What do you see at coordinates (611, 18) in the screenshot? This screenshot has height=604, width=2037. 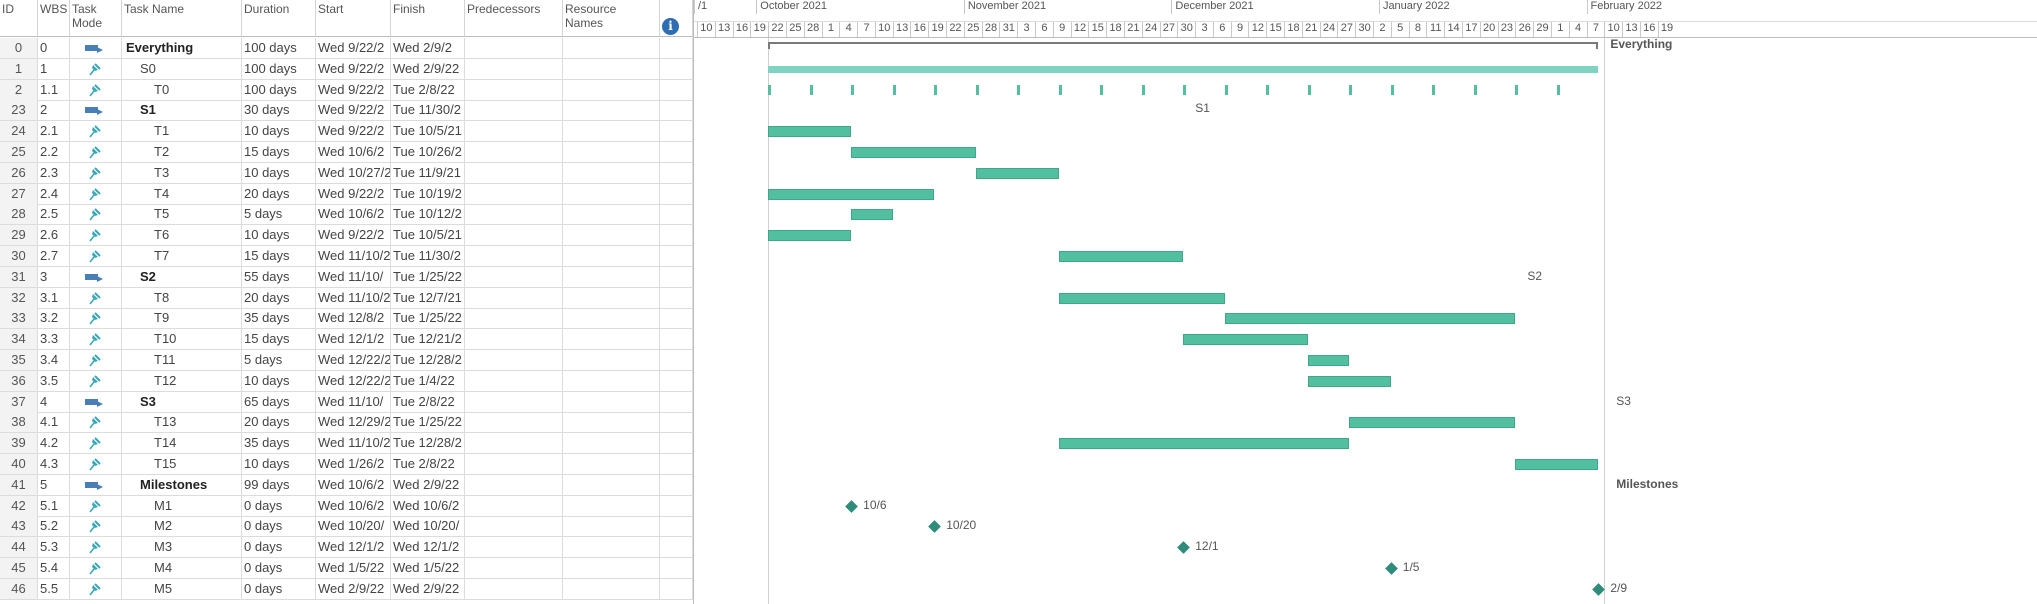 I see `col-header-resources: Resource Names` at bounding box center [611, 18].